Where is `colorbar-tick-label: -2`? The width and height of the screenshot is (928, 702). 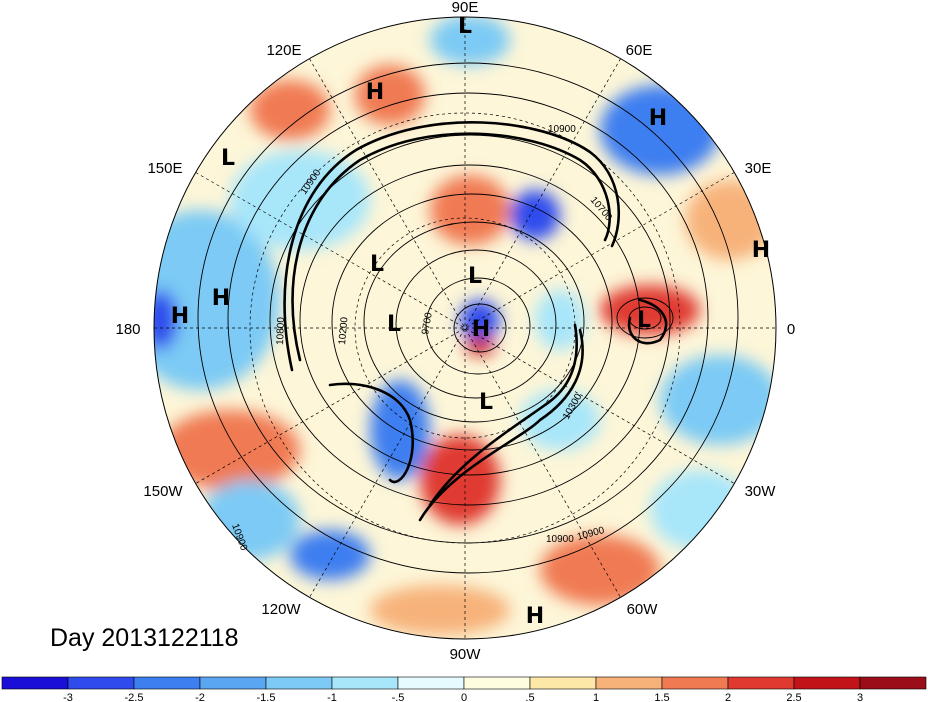 colorbar-tick-label: -2 is located at coordinates (200, 697).